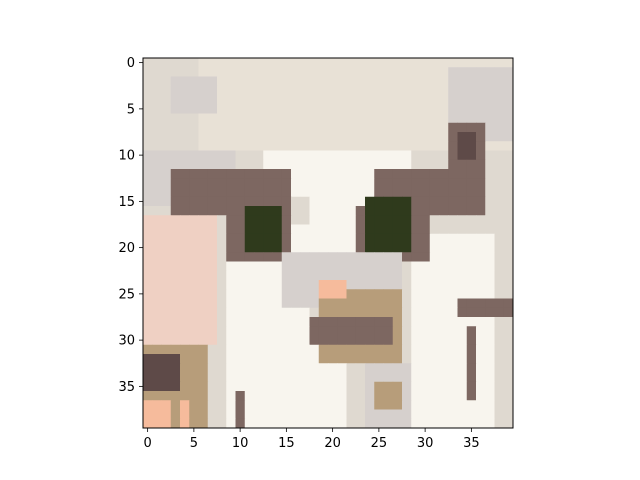 The width and height of the screenshot is (640, 480). What do you see at coordinates (147, 443) in the screenshot?
I see `x-tick-label: 0` at bounding box center [147, 443].